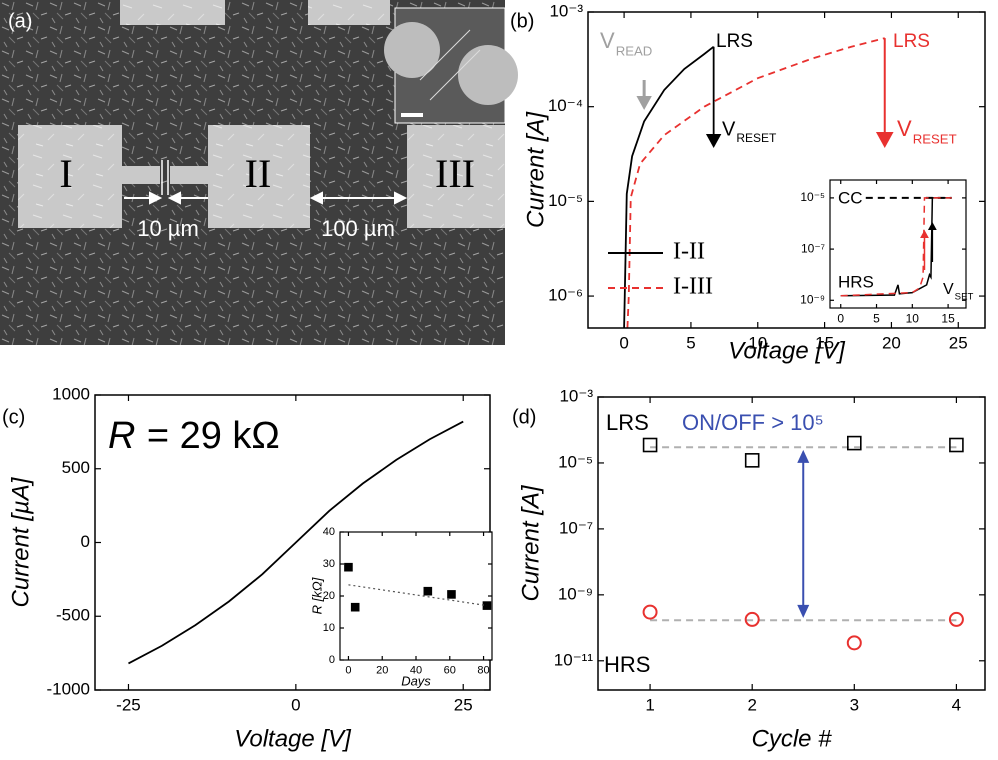 The width and height of the screenshot is (998, 760). What do you see at coordinates (854, 705) in the screenshot?
I see `x-tick-label: 3` at bounding box center [854, 705].